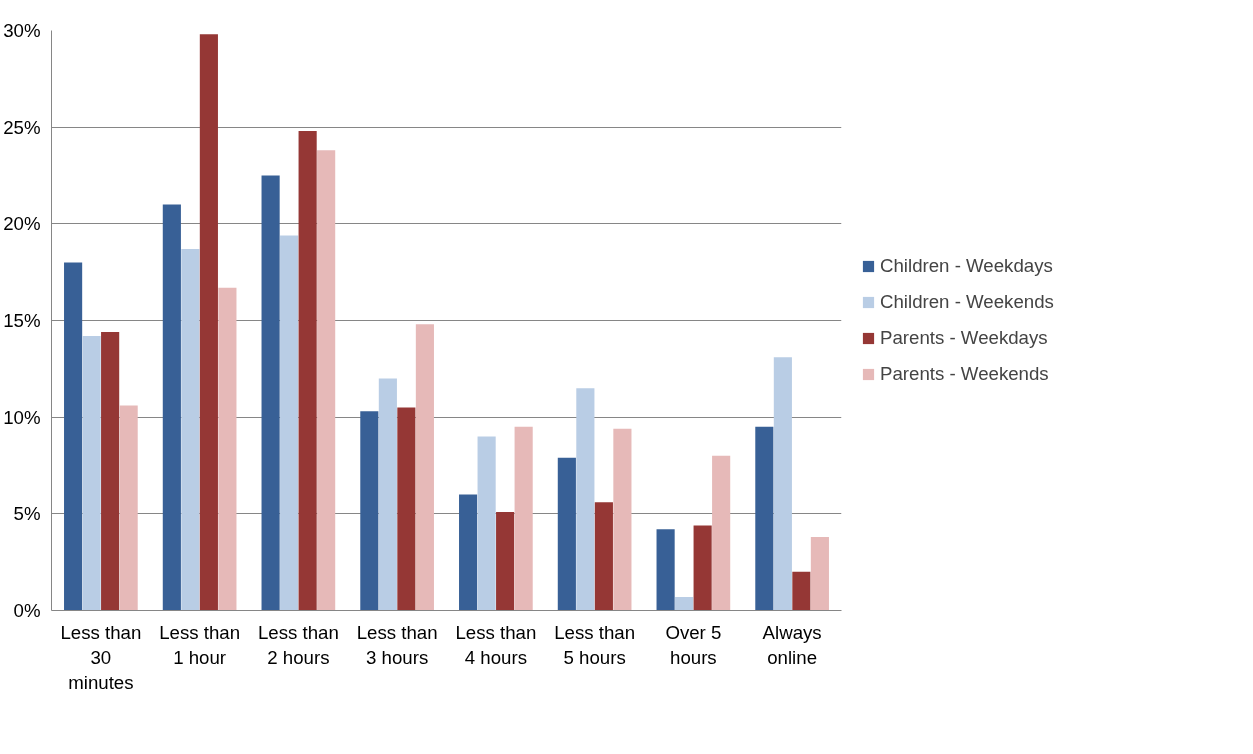  What do you see at coordinates (22, 417) in the screenshot?
I see `y-tick-label: 10%` at bounding box center [22, 417].